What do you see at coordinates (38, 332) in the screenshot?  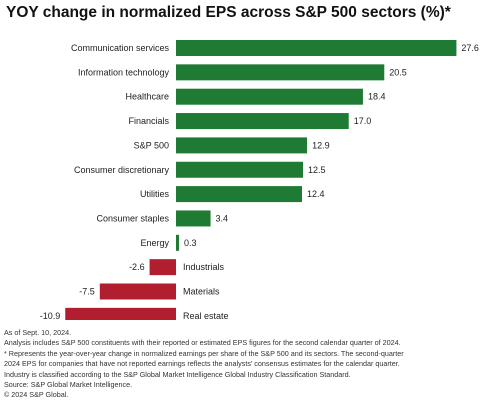 I see `note-line: As of Sept. 10, 2024.` at bounding box center [38, 332].